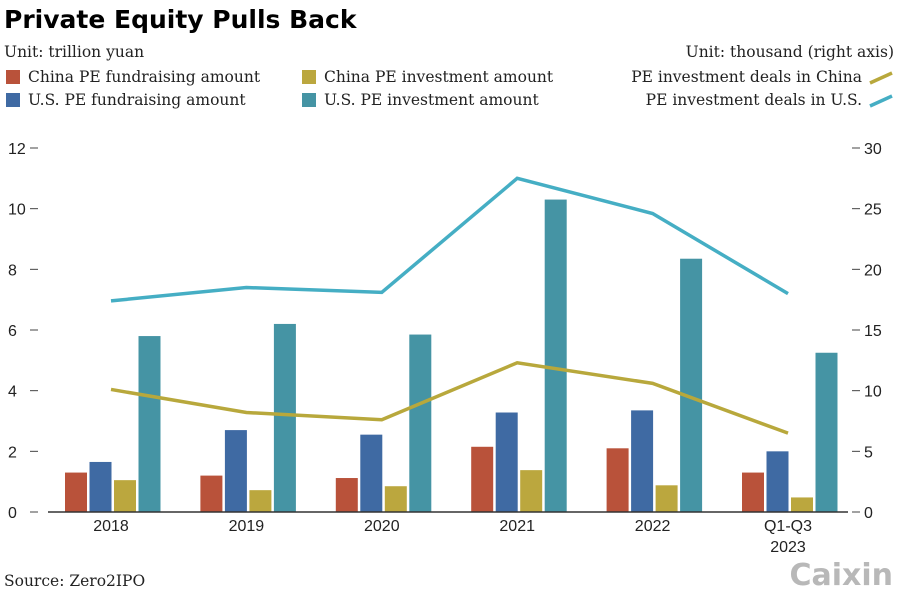 Image resolution: width=900 pixels, height=599 pixels. What do you see at coordinates (746, 77) in the screenshot?
I see `legend-label: PE investment deals in China` at bounding box center [746, 77].